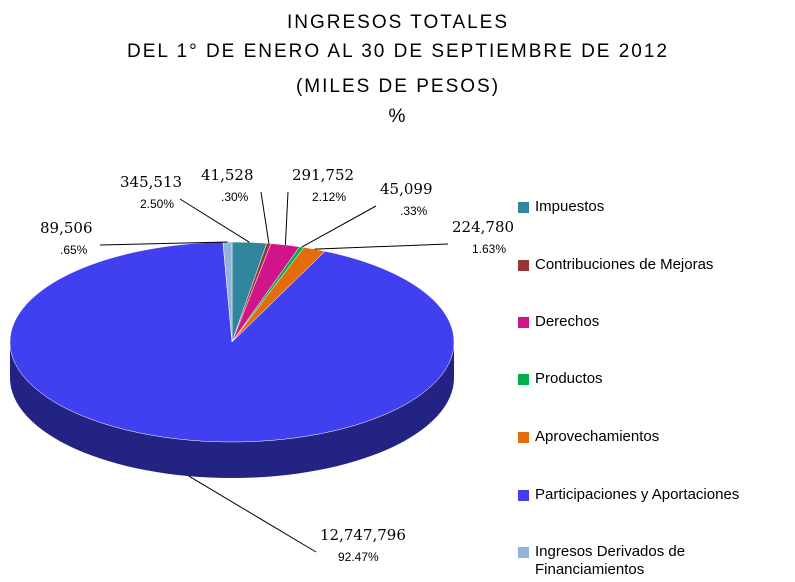 This screenshot has width=795, height=582. I want to click on legend-item: Derechos, so click(655, 322).